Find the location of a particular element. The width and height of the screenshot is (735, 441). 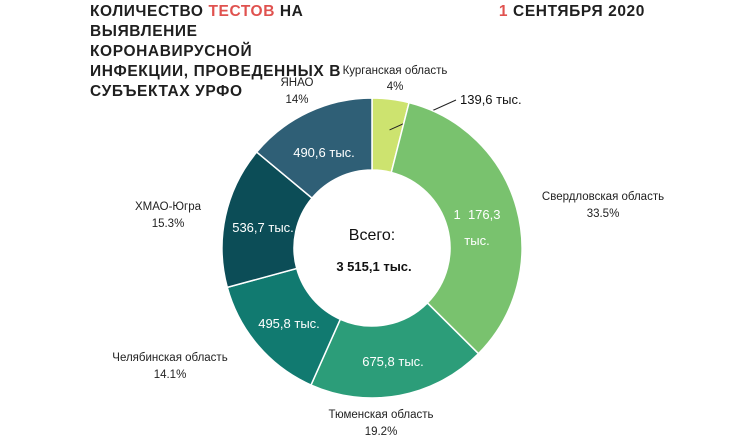

slice-percent-label: 33.5% is located at coordinates (603, 214).